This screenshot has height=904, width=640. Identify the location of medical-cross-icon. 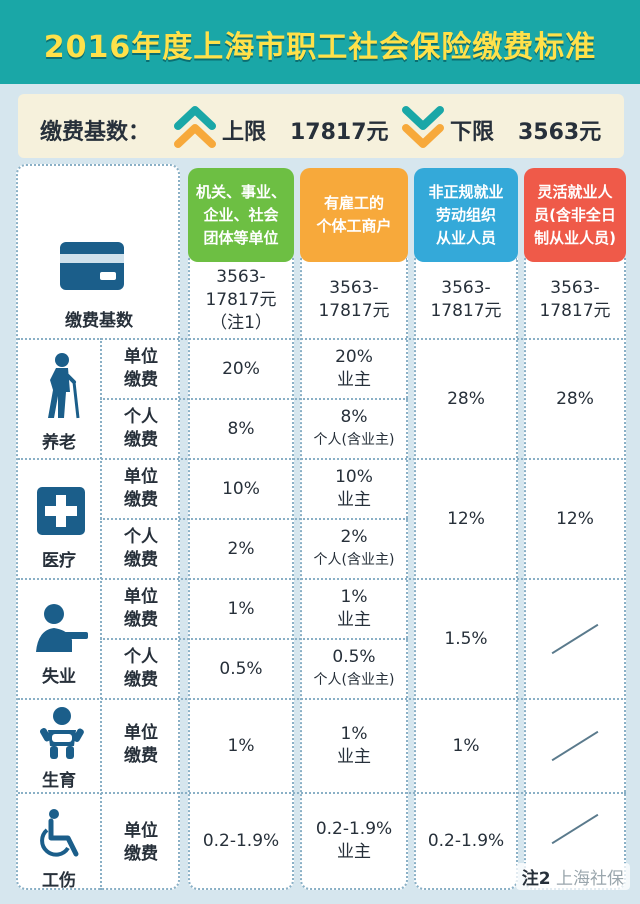
(61, 511).